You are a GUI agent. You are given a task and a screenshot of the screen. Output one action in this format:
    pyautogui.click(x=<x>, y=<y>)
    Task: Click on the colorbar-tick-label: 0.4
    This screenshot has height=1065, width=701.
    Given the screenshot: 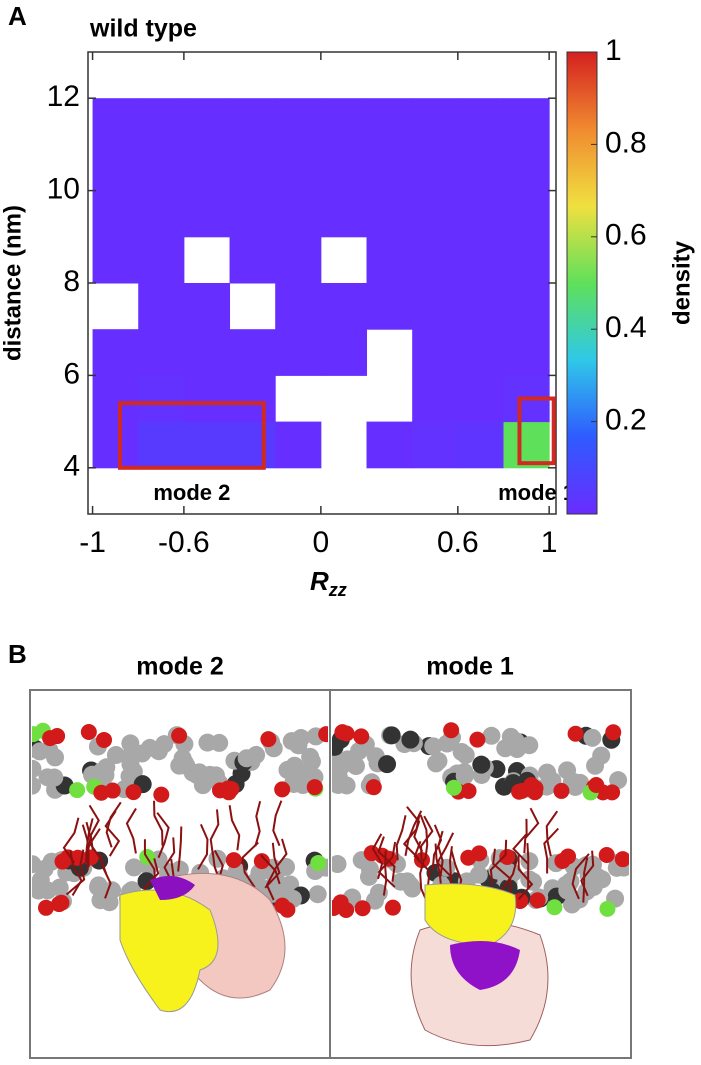 What is the action you would take?
    pyautogui.click(x=626, y=327)
    